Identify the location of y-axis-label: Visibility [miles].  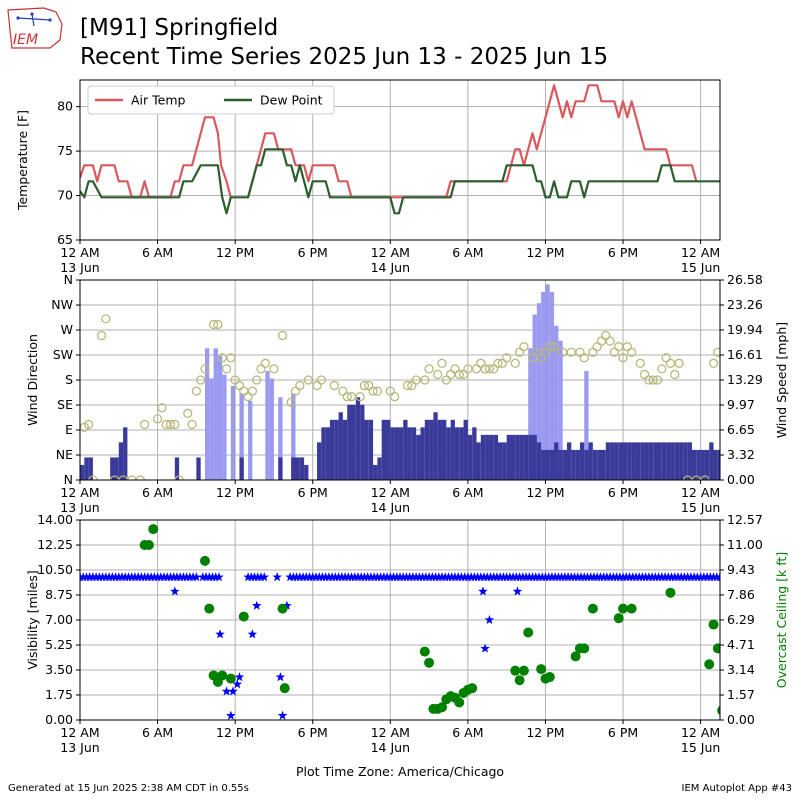
(32, 619).